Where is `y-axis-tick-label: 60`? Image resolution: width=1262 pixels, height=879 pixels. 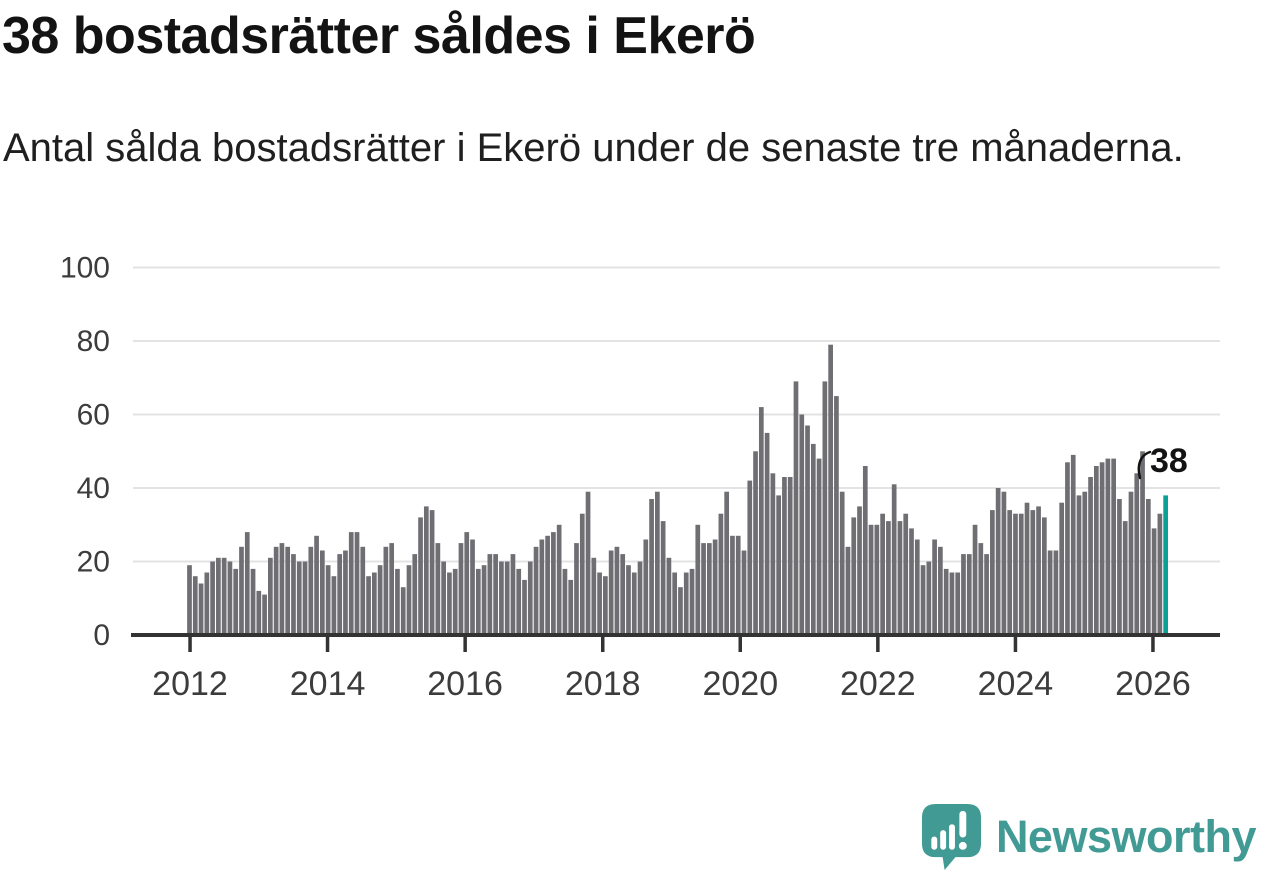 y-axis-tick-label: 60 is located at coordinates (93, 415).